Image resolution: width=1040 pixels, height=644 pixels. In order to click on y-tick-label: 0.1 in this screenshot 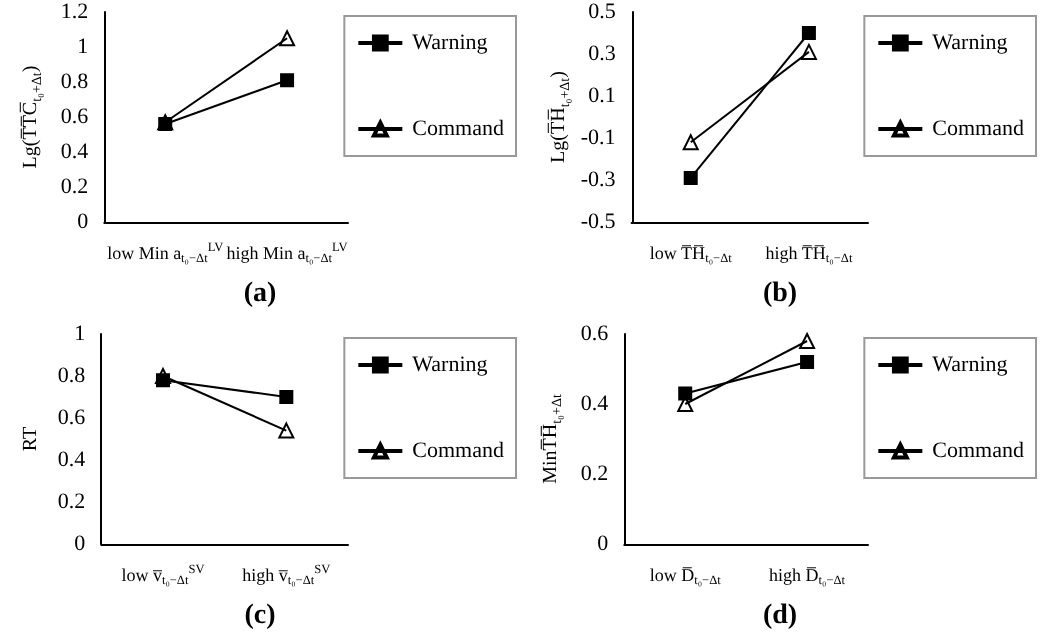, I will do `click(602, 96)`.